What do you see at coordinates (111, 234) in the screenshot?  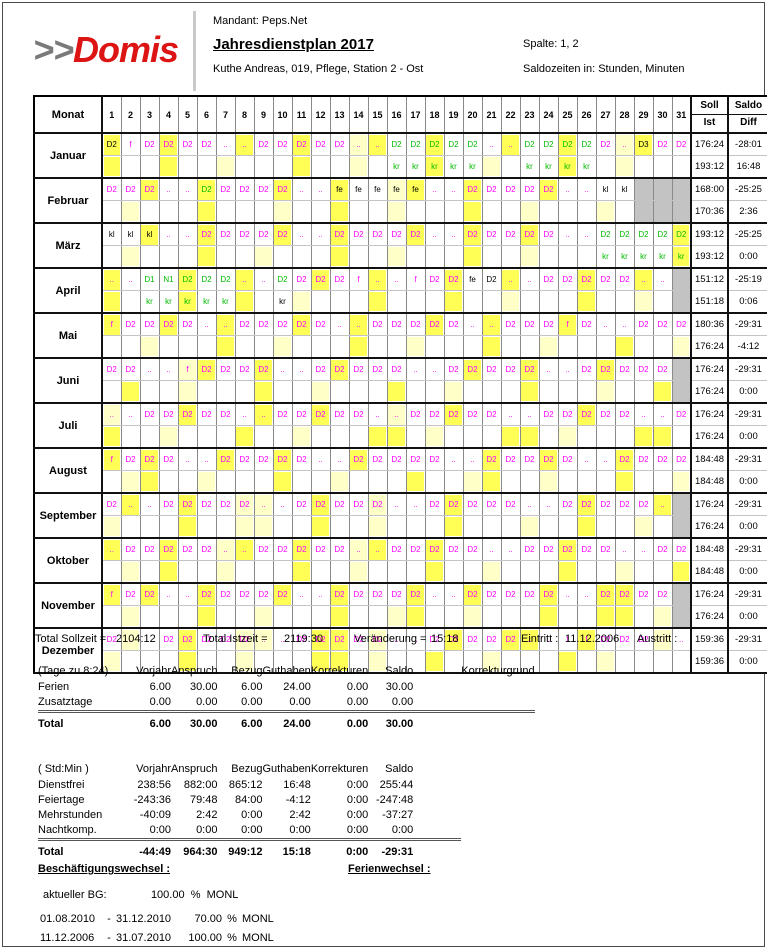 I see `shift-cell: kl` at bounding box center [111, 234].